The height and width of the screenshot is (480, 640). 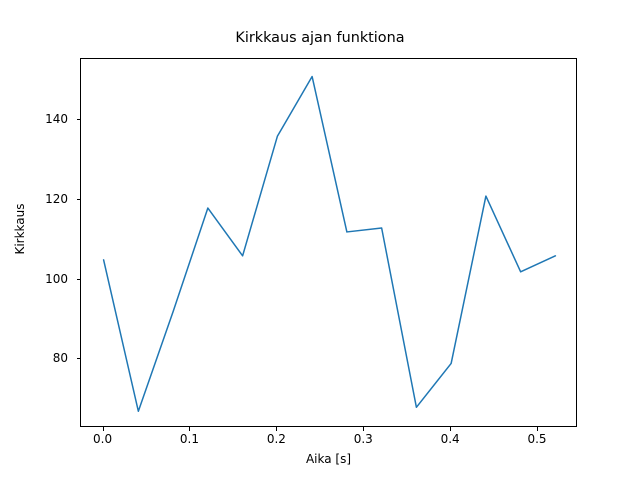 What do you see at coordinates (450, 439) in the screenshot?
I see `x-tick-label: 0.4` at bounding box center [450, 439].